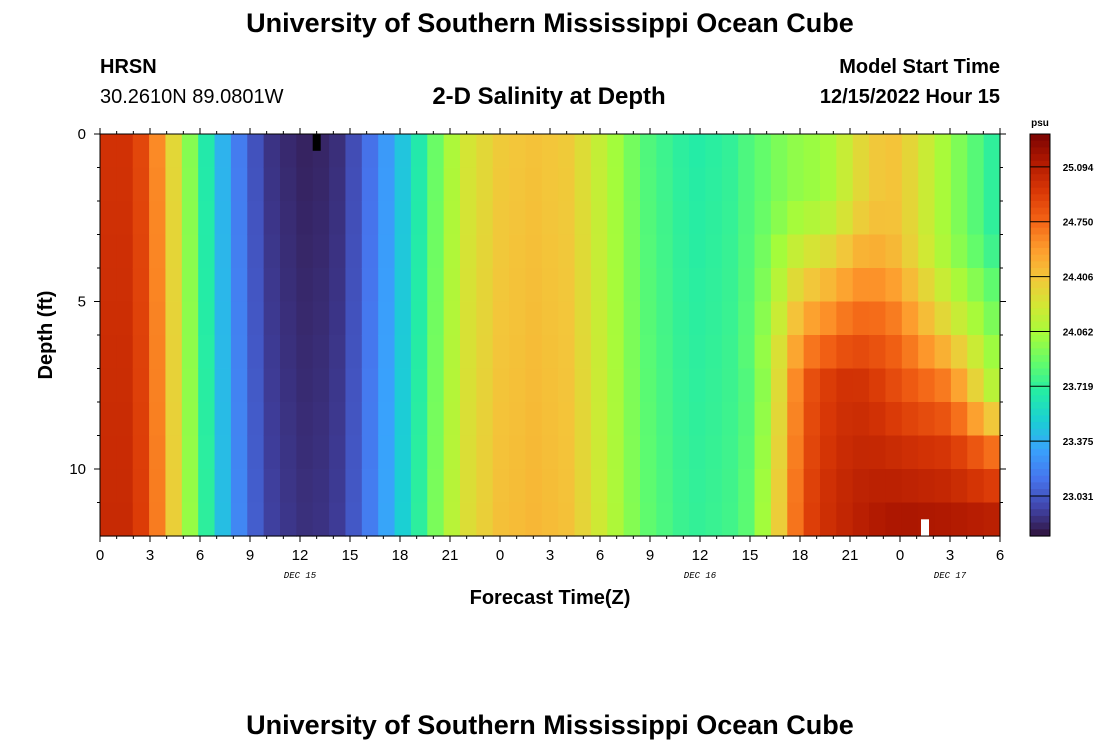 Image resolution: width=1100 pixels, height=750 pixels. Describe the element at coordinates (1040, 123) in the screenshot. I see `colorbar-unit: psu` at that location.